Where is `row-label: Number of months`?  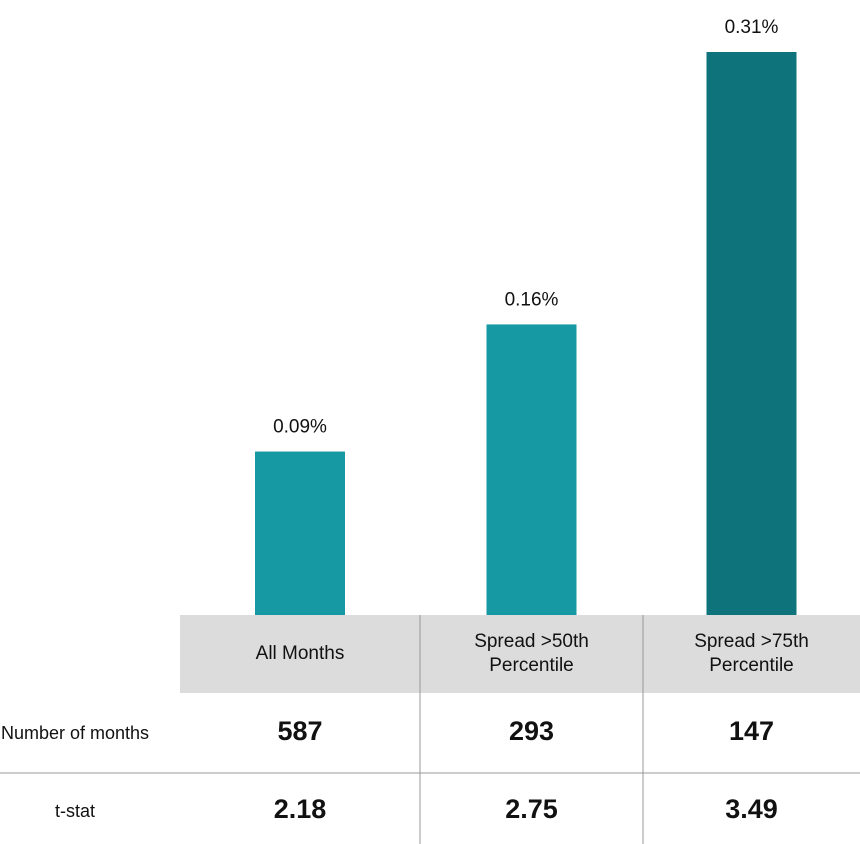
row-label: Number of months is located at coordinates (75, 732).